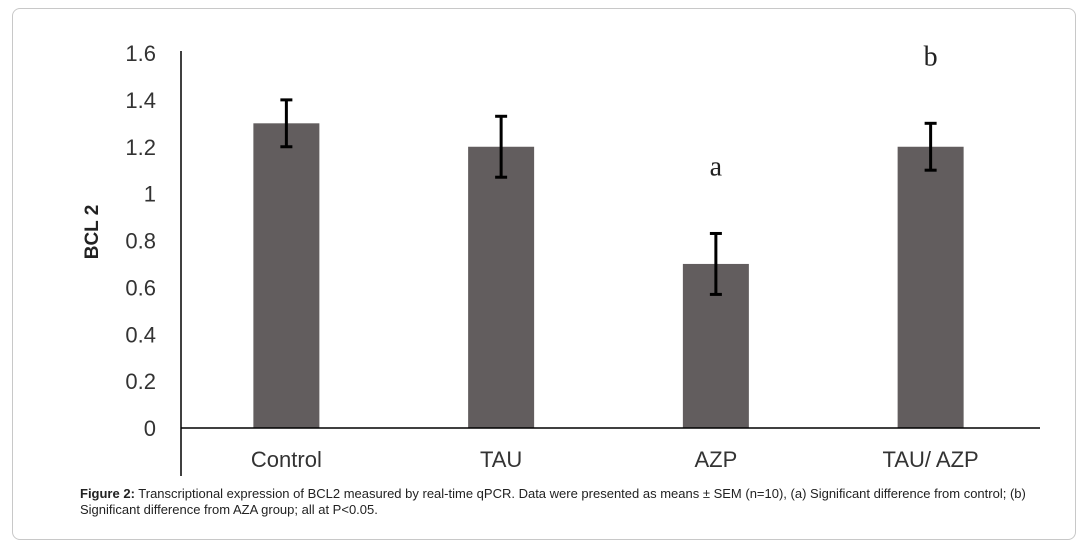 The image size is (1088, 546). Describe the element at coordinates (140, 287) in the screenshot. I see `y-tick-label: 0.6` at that location.